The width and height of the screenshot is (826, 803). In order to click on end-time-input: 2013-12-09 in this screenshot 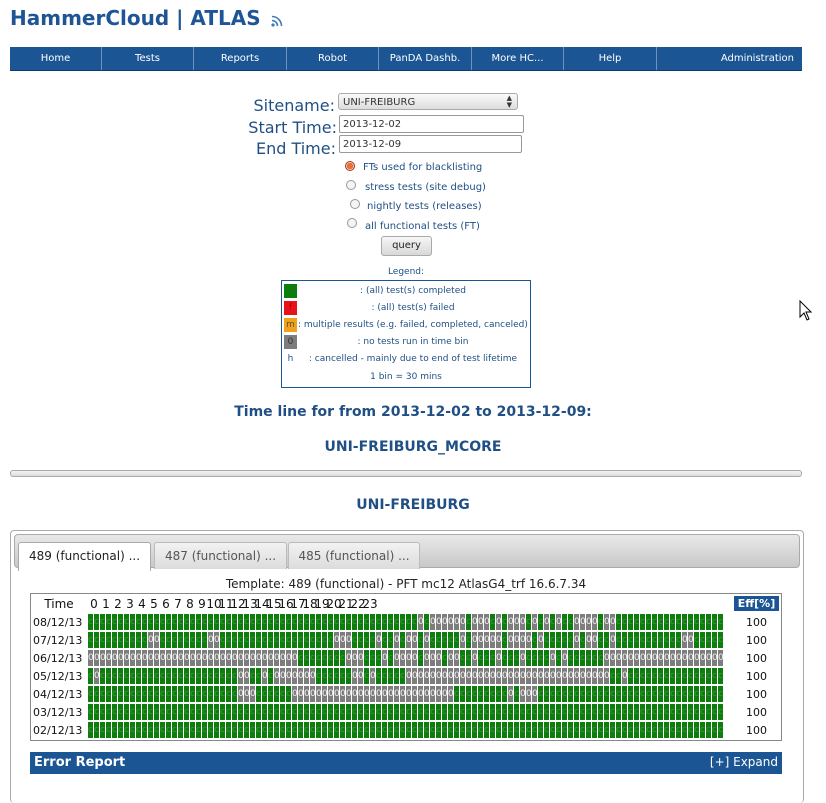, I will do `click(430, 144)`.